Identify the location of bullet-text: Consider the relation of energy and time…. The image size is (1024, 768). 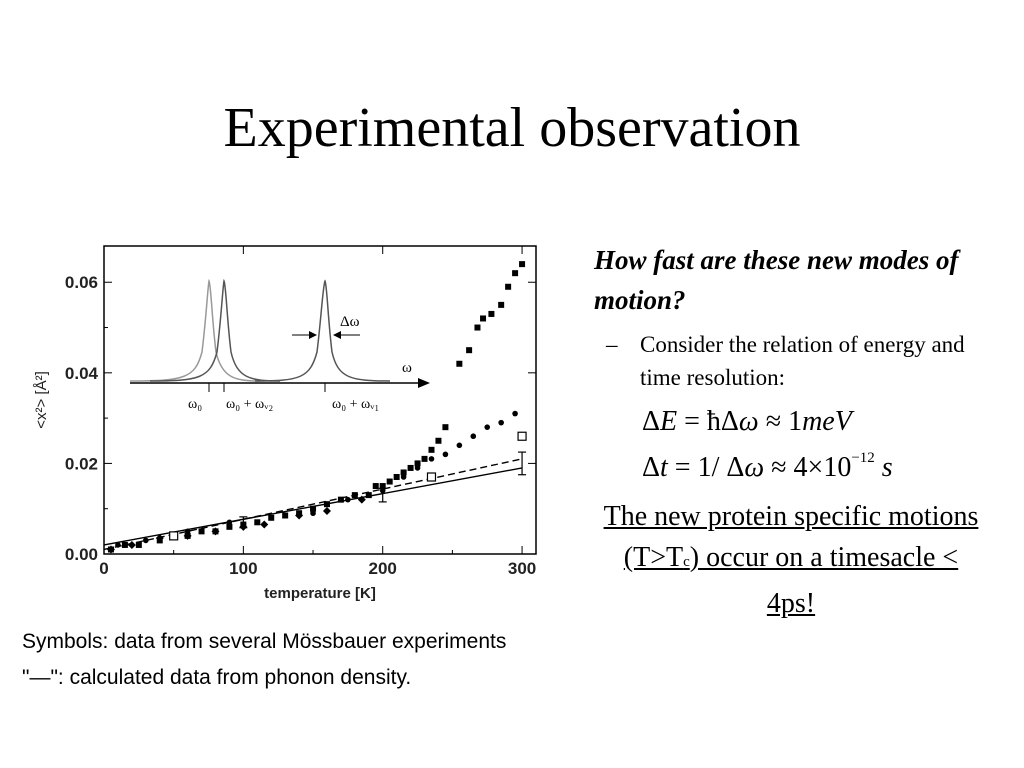
(802, 361).